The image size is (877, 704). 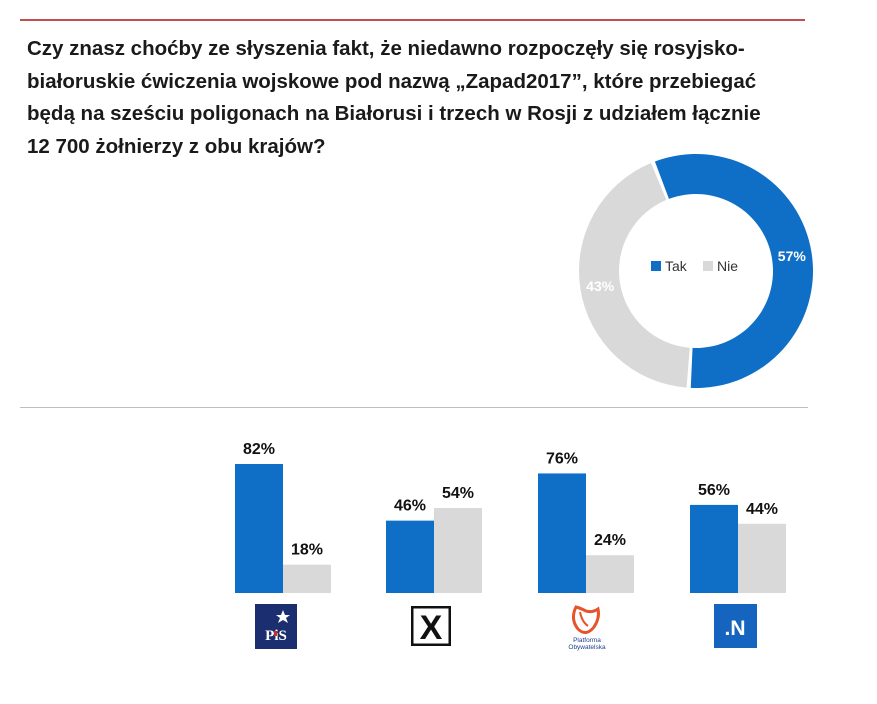 What do you see at coordinates (276, 626) in the screenshot?
I see `pis-logo: PiS` at bounding box center [276, 626].